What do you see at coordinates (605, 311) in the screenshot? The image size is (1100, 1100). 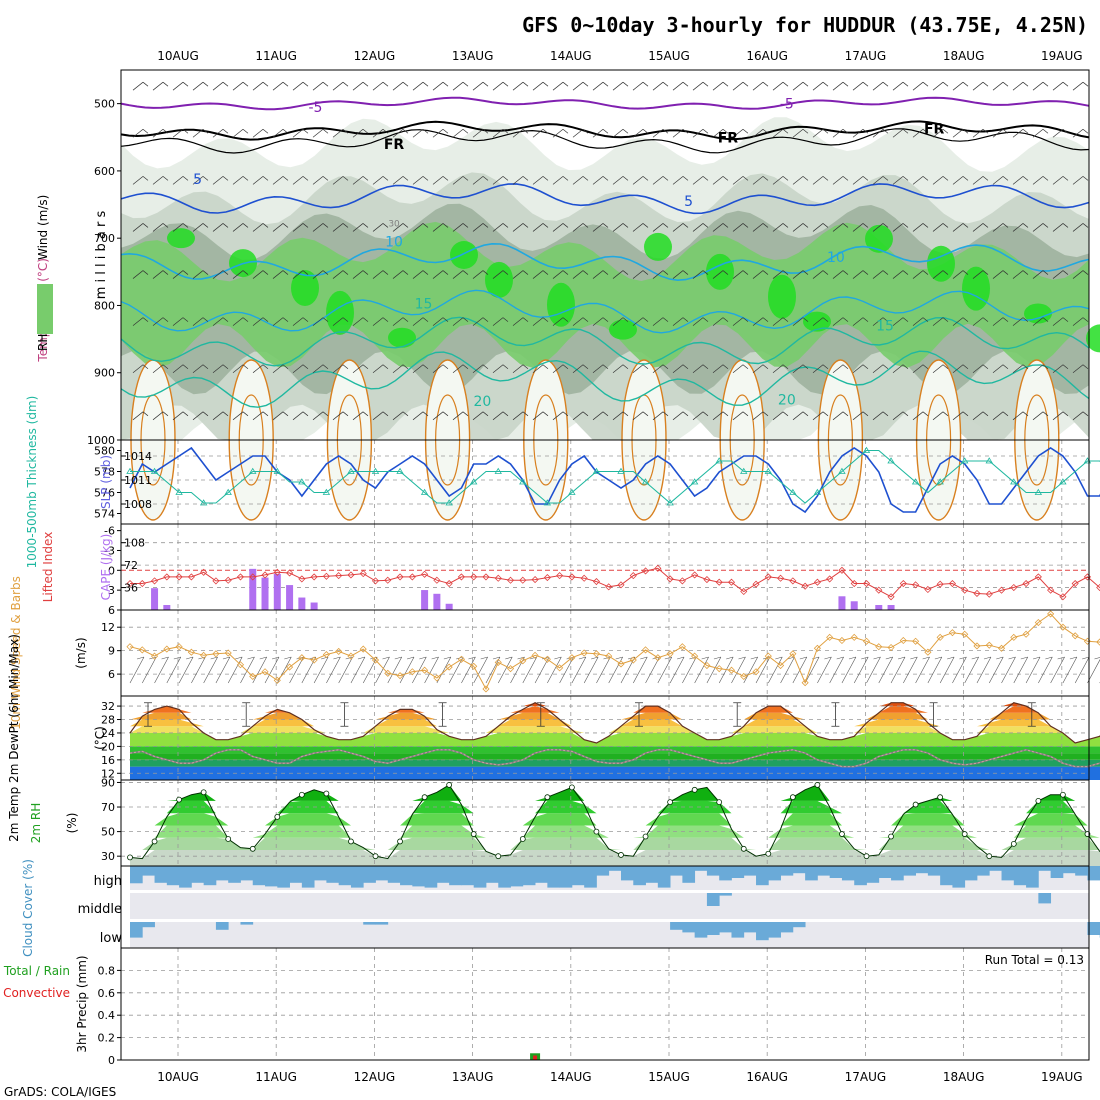 I see `temperature-contour` at bounding box center [605, 311].